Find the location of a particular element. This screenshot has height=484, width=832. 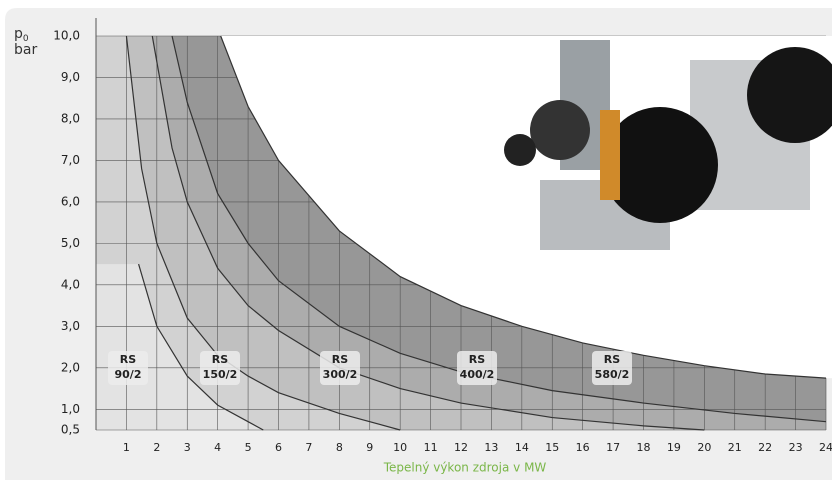

series-label: 580/2 is located at coordinates (612, 374).